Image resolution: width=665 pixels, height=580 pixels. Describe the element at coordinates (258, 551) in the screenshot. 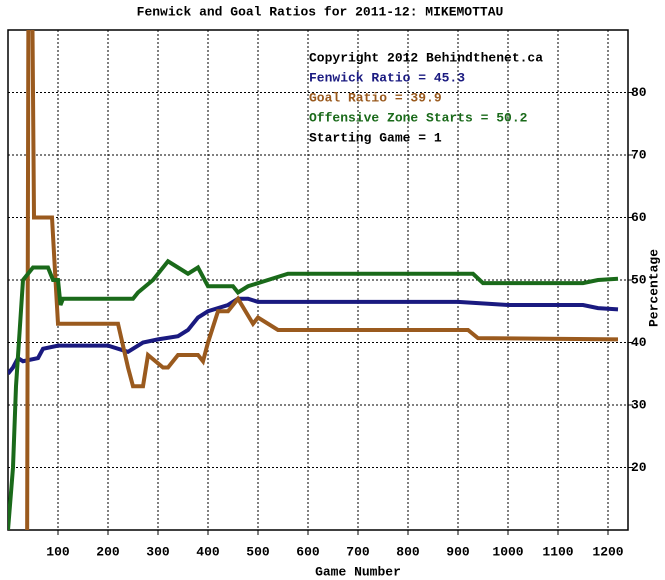

I see `x-tick-label: 500` at that location.